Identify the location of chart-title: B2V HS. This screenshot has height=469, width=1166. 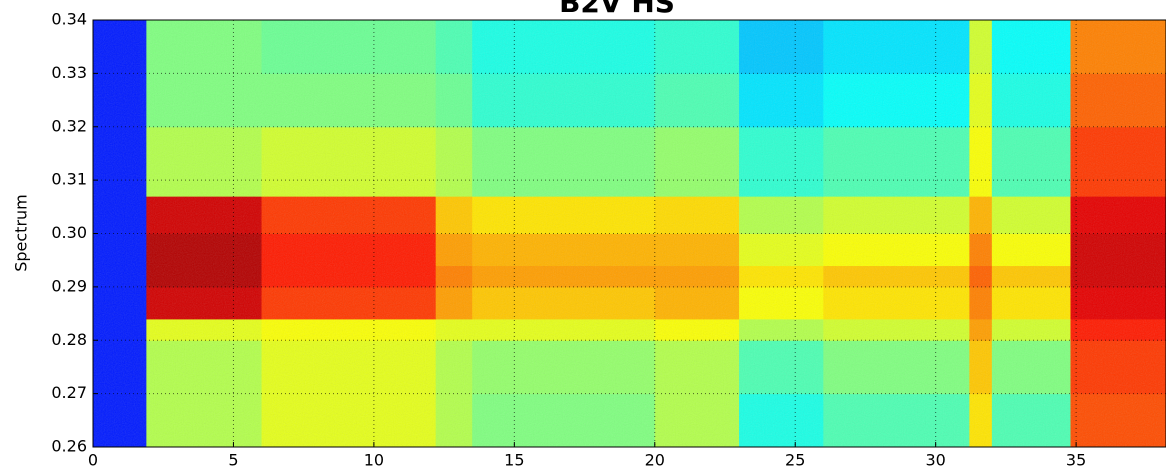
(617, 9).